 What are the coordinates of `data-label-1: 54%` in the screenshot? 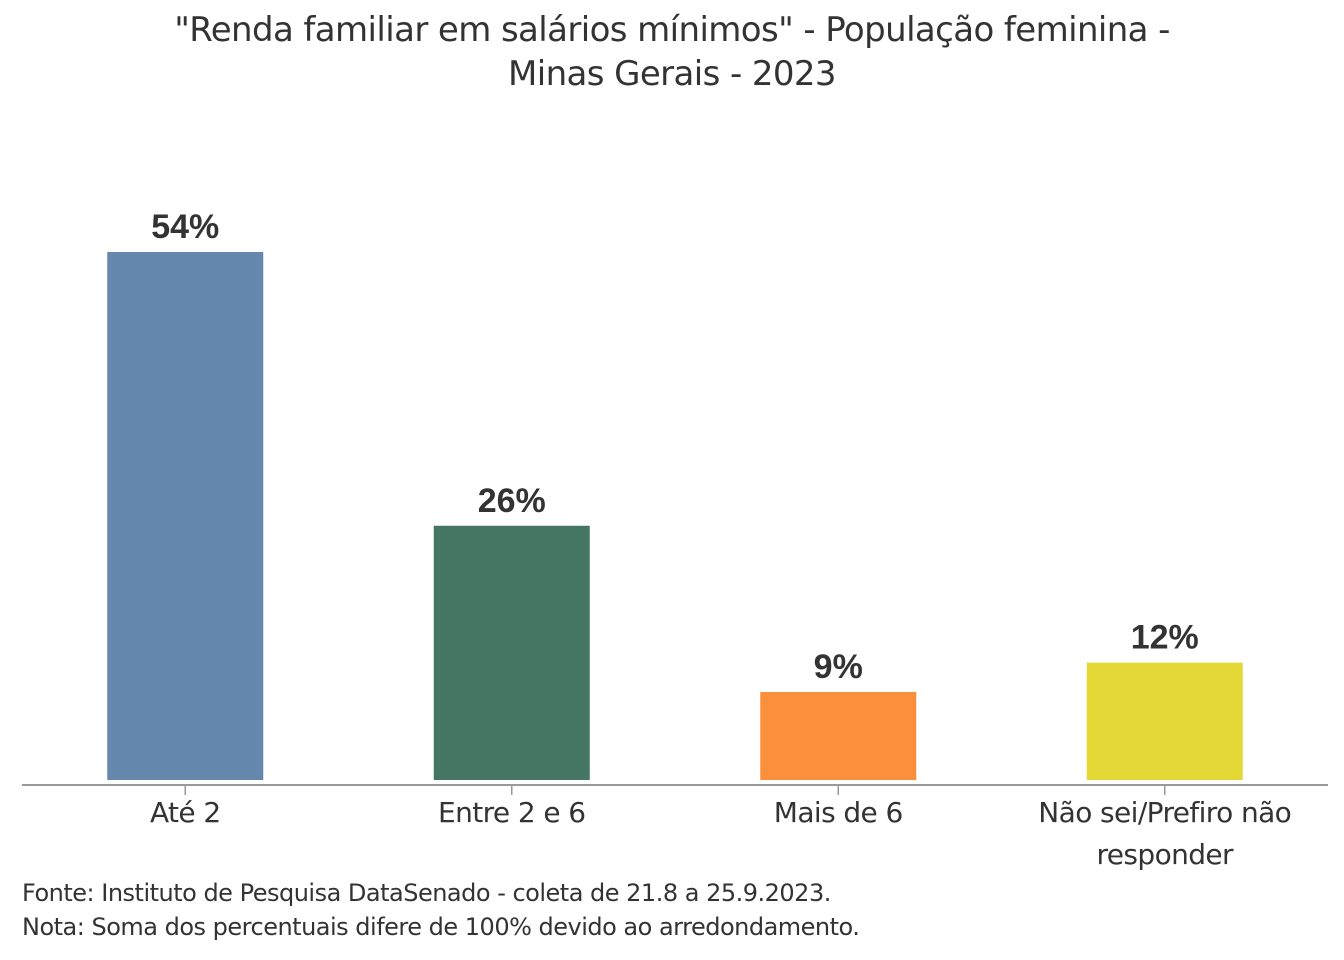 It's located at (185, 227).